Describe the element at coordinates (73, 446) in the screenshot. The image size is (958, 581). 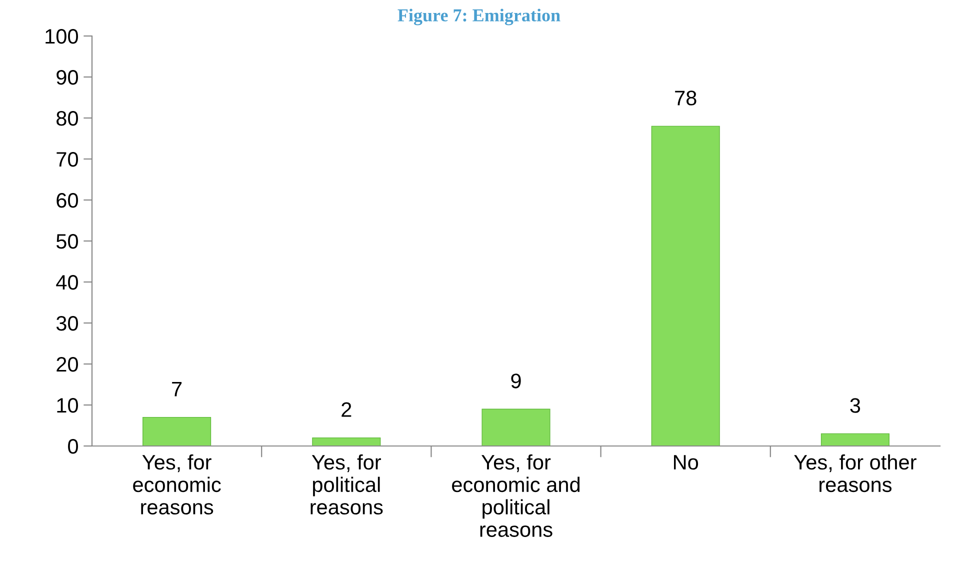
I see `y-tick-label: 0` at that location.